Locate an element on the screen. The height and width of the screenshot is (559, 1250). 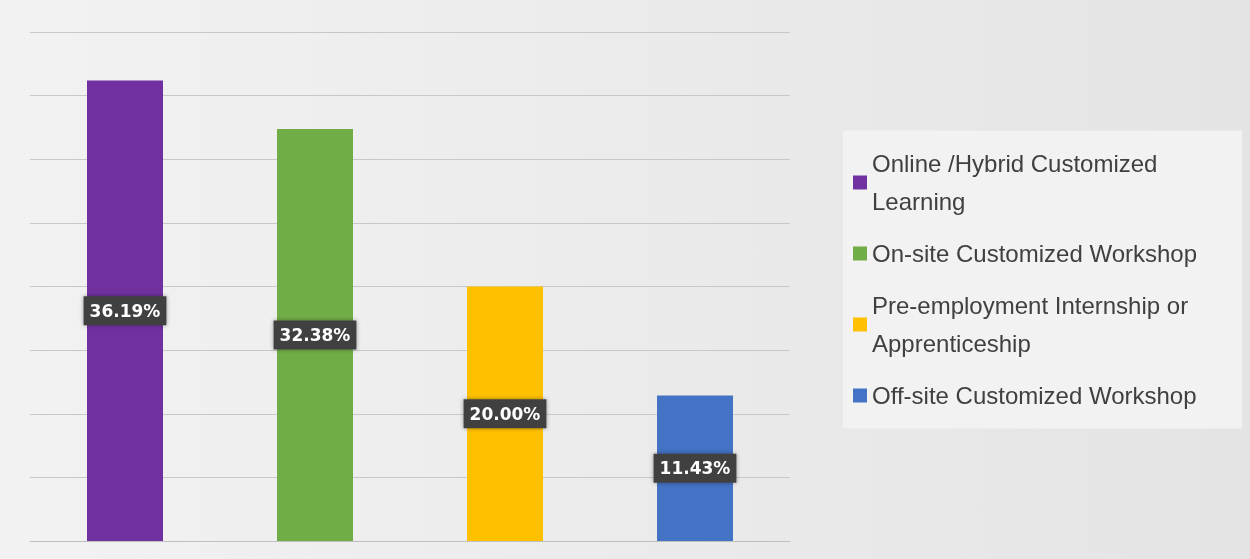
legend-label: Online /Hybrid Customized Learning is located at coordinates (1018, 182).